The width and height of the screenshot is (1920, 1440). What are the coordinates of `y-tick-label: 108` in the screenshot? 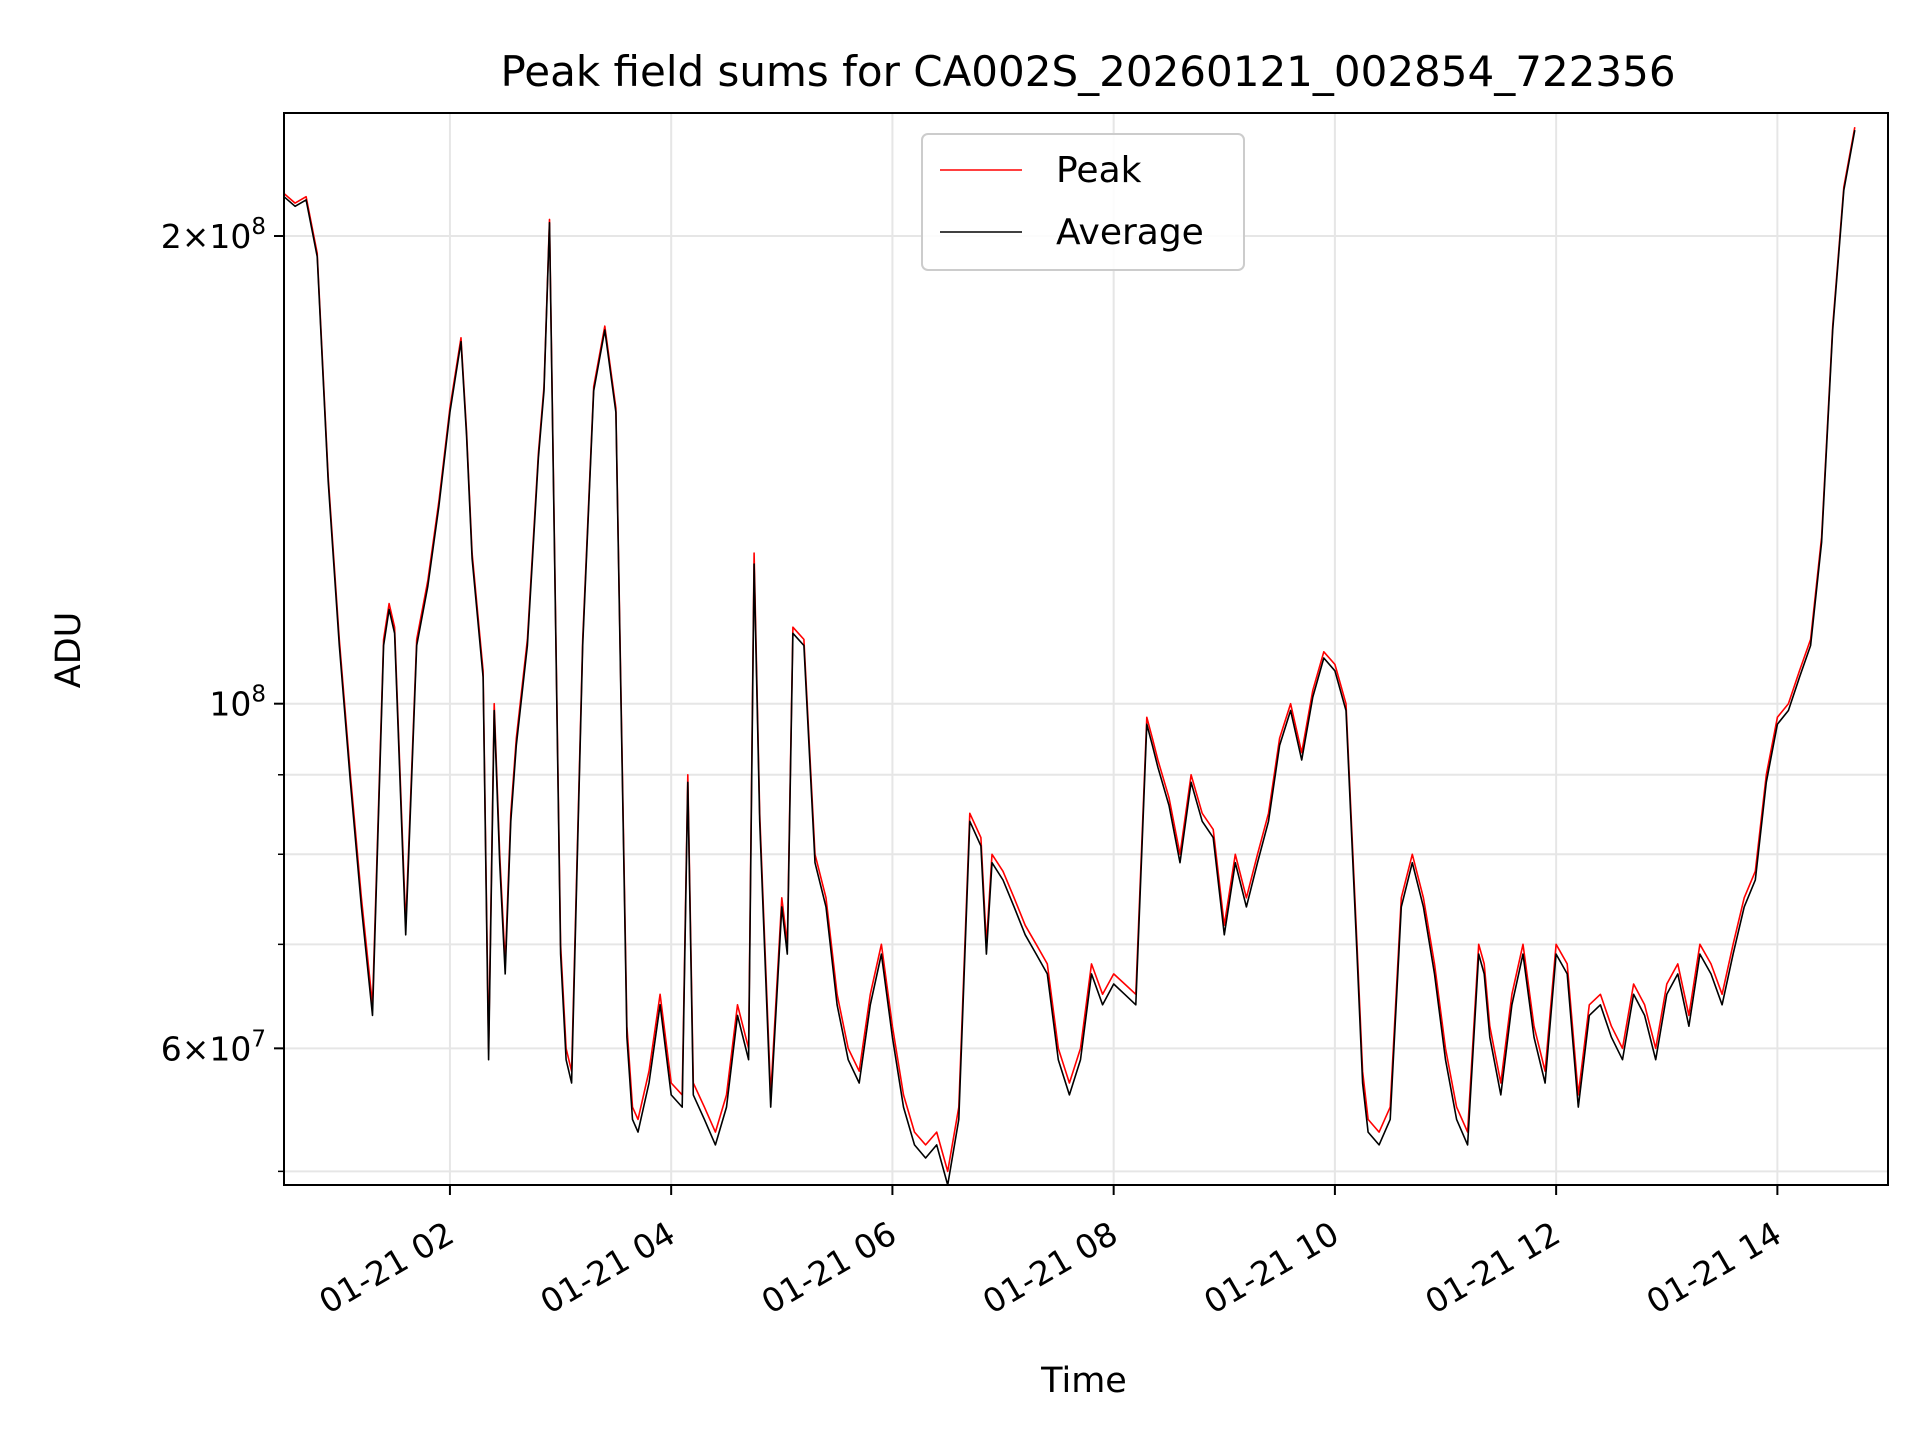 It's located at (237, 703).